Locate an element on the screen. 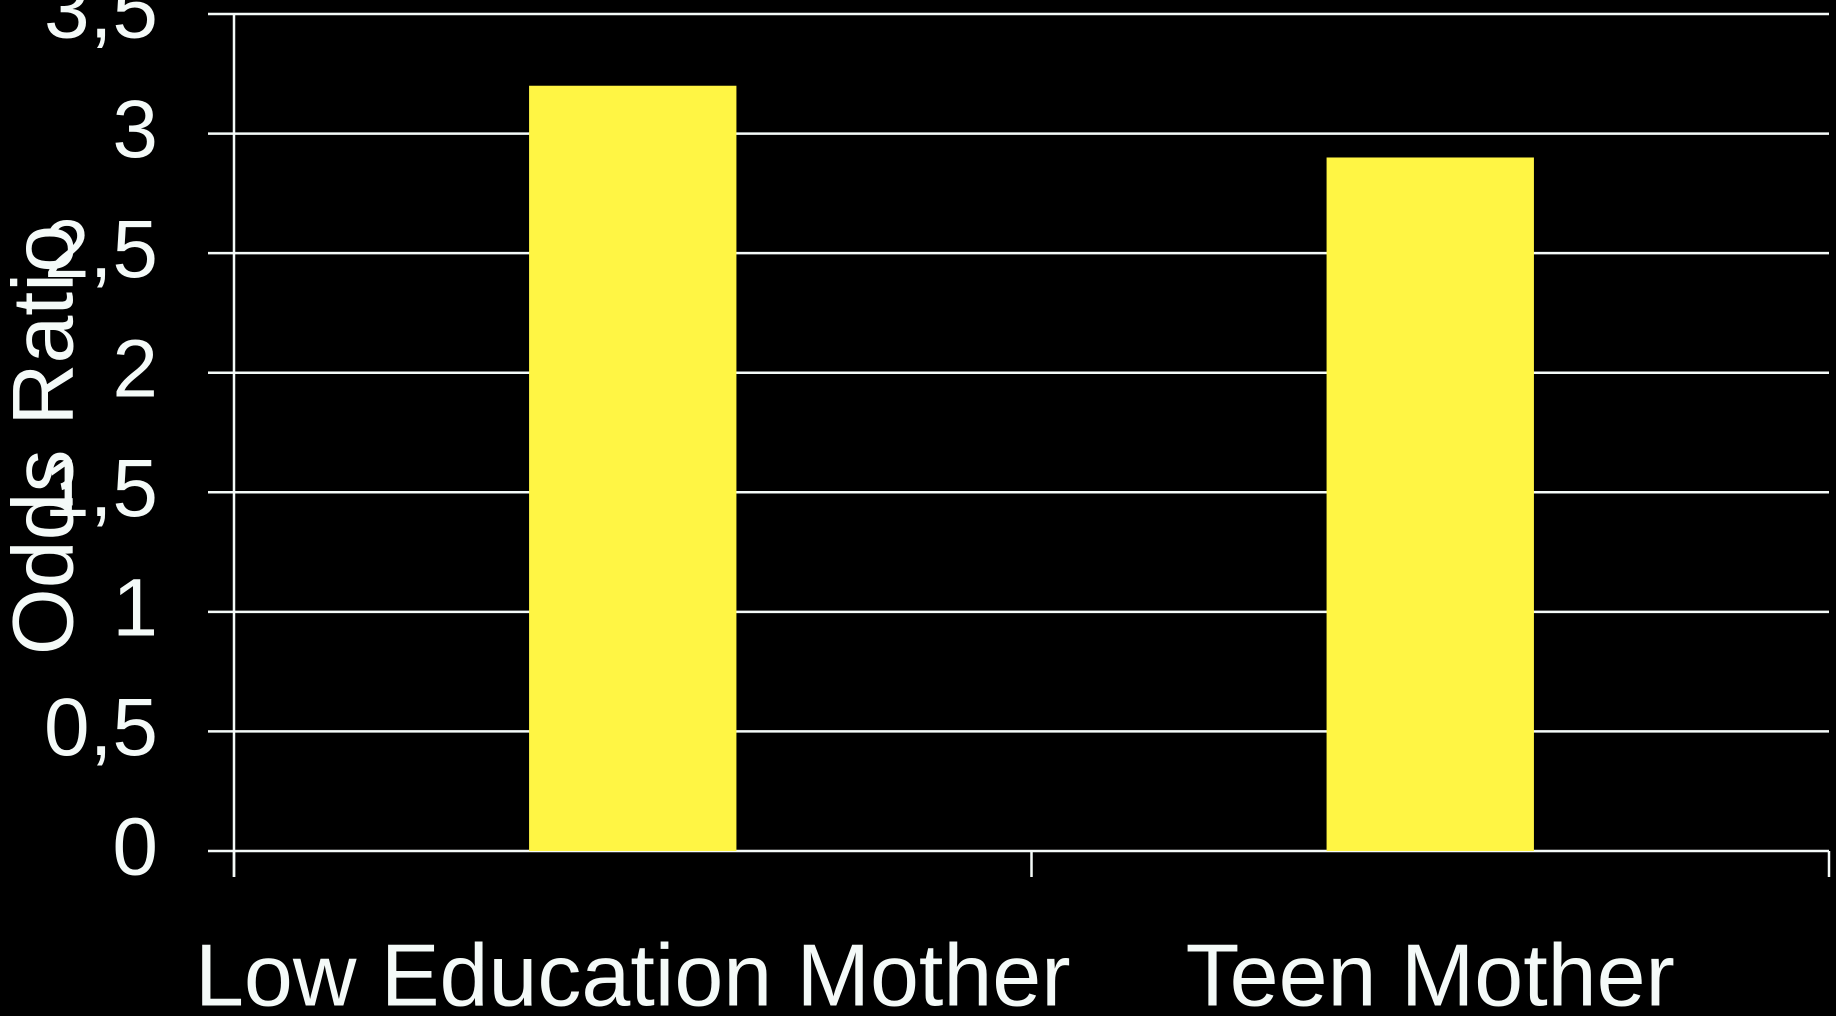 Image resolution: width=1836 pixels, height=1016 pixels. y-tick-label: 1,5 is located at coordinates (101, 488).